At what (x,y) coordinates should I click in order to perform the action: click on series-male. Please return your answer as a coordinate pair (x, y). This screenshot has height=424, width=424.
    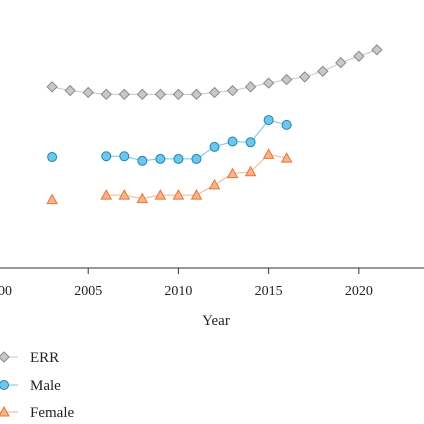
    Looking at the image, I should click on (169, 140).